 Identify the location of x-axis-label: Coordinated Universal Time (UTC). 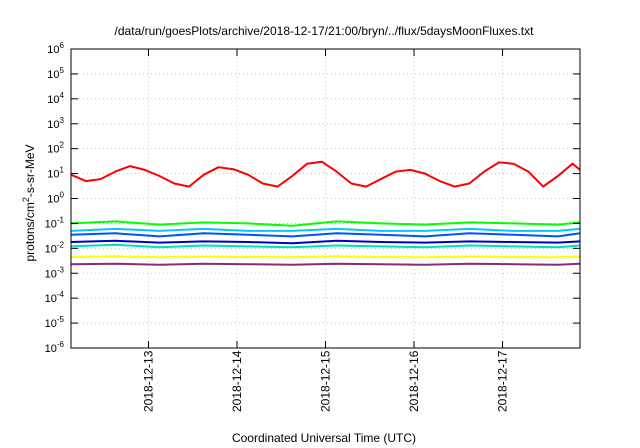
(324, 438).